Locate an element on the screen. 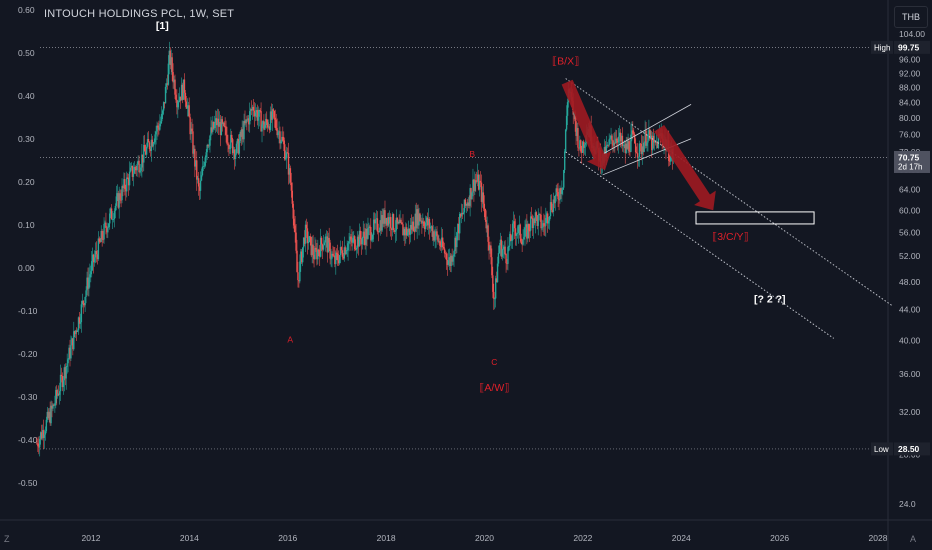  timezone-label: Z is located at coordinates (7, 539).